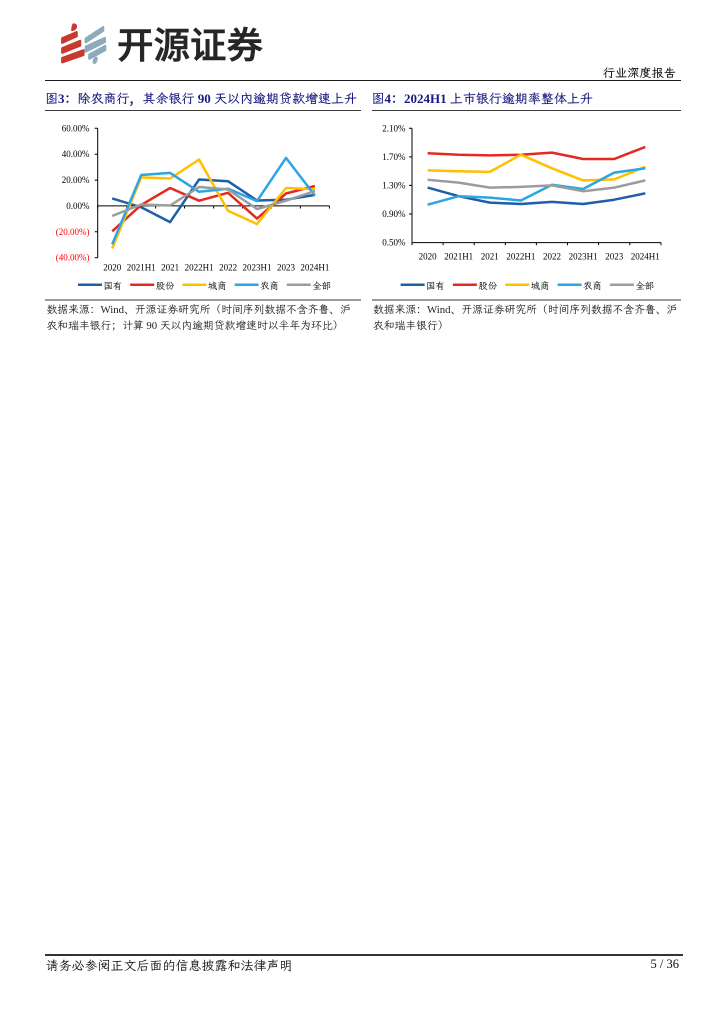 The height and width of the screenshot is (1024, 724). Describe the element at coordinates (394, 157) in the screenshot. I see `svg-text: 1.70%` at that location.